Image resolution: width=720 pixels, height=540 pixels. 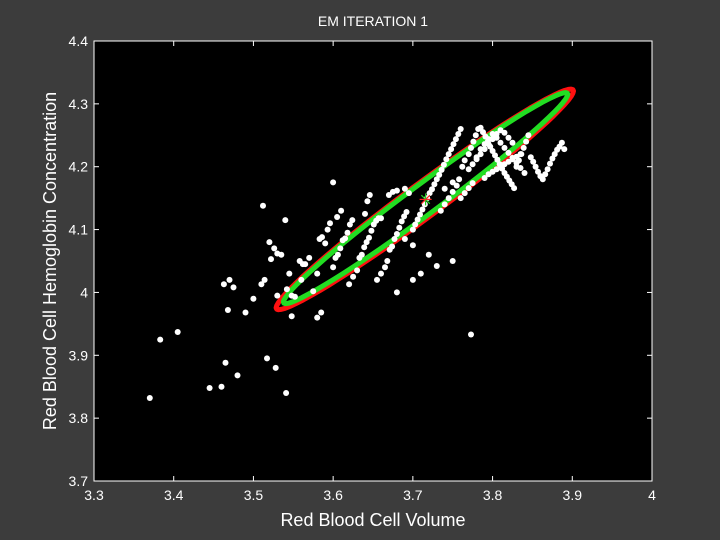 I want to click on y-tick-label: 4.4, so click(x=79, y=41).